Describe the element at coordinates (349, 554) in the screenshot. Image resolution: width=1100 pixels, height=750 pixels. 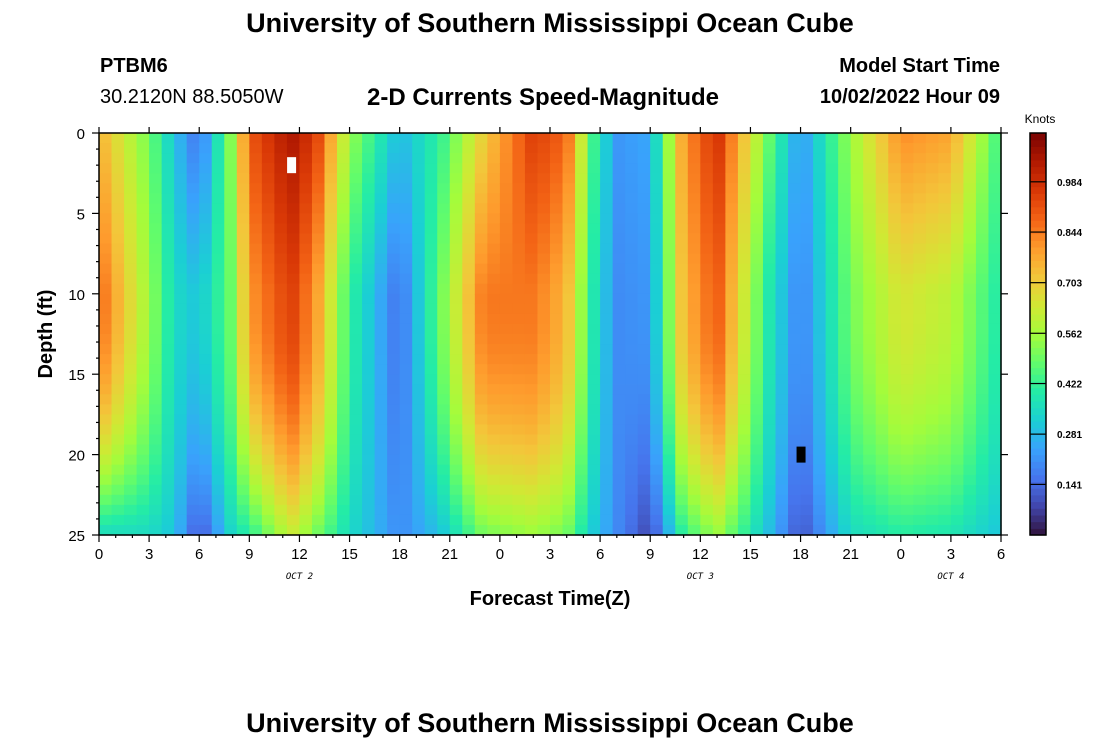
I see `x-tick-label: 15` at that location.